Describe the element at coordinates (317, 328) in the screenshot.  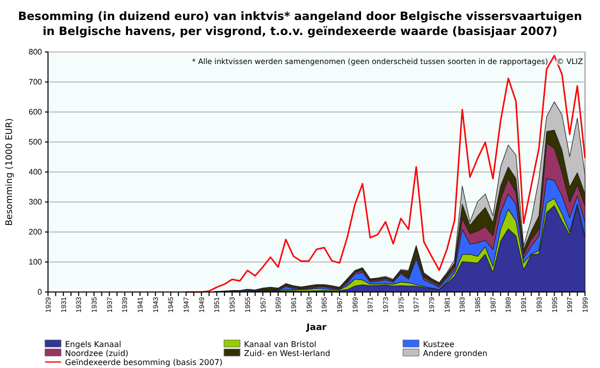
I see `x-axis-title: Jaar` at that location.